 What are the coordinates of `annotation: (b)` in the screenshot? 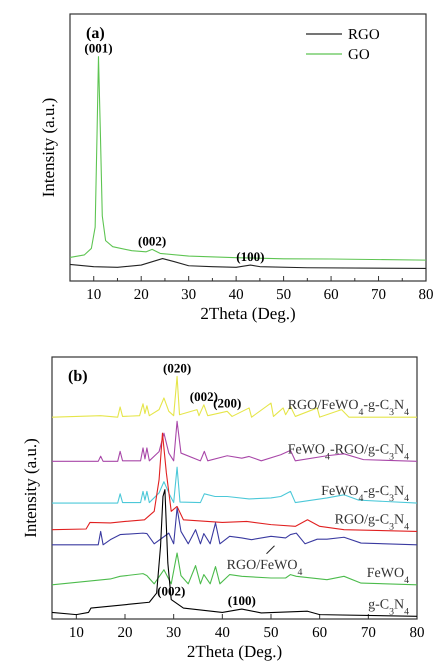 It's located at (78, 376).